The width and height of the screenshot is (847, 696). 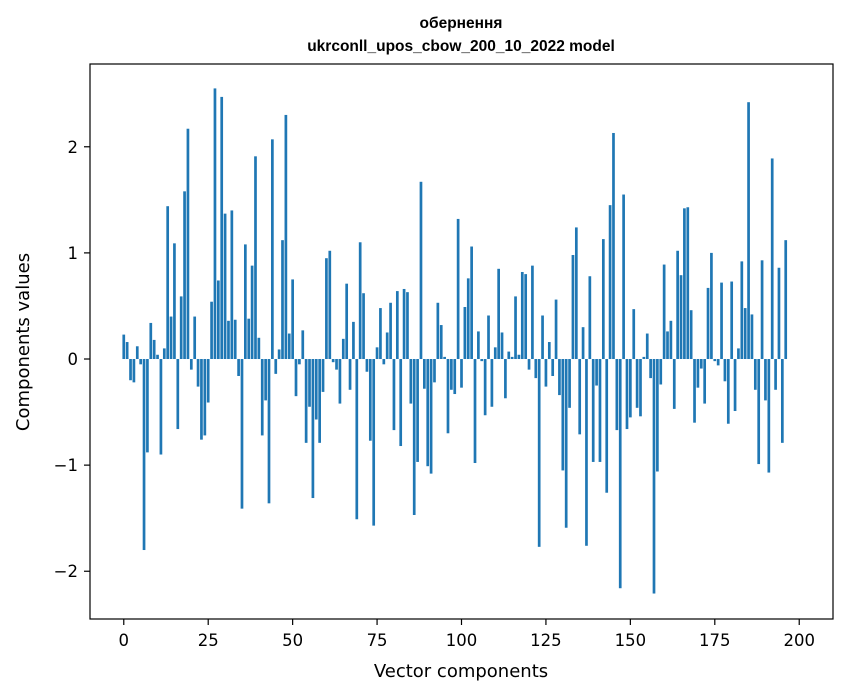 What do you see at coordinates (461, 23) in the screenshot?
I see `chart-title-line1: обернення` at bounding box center [461, 23].